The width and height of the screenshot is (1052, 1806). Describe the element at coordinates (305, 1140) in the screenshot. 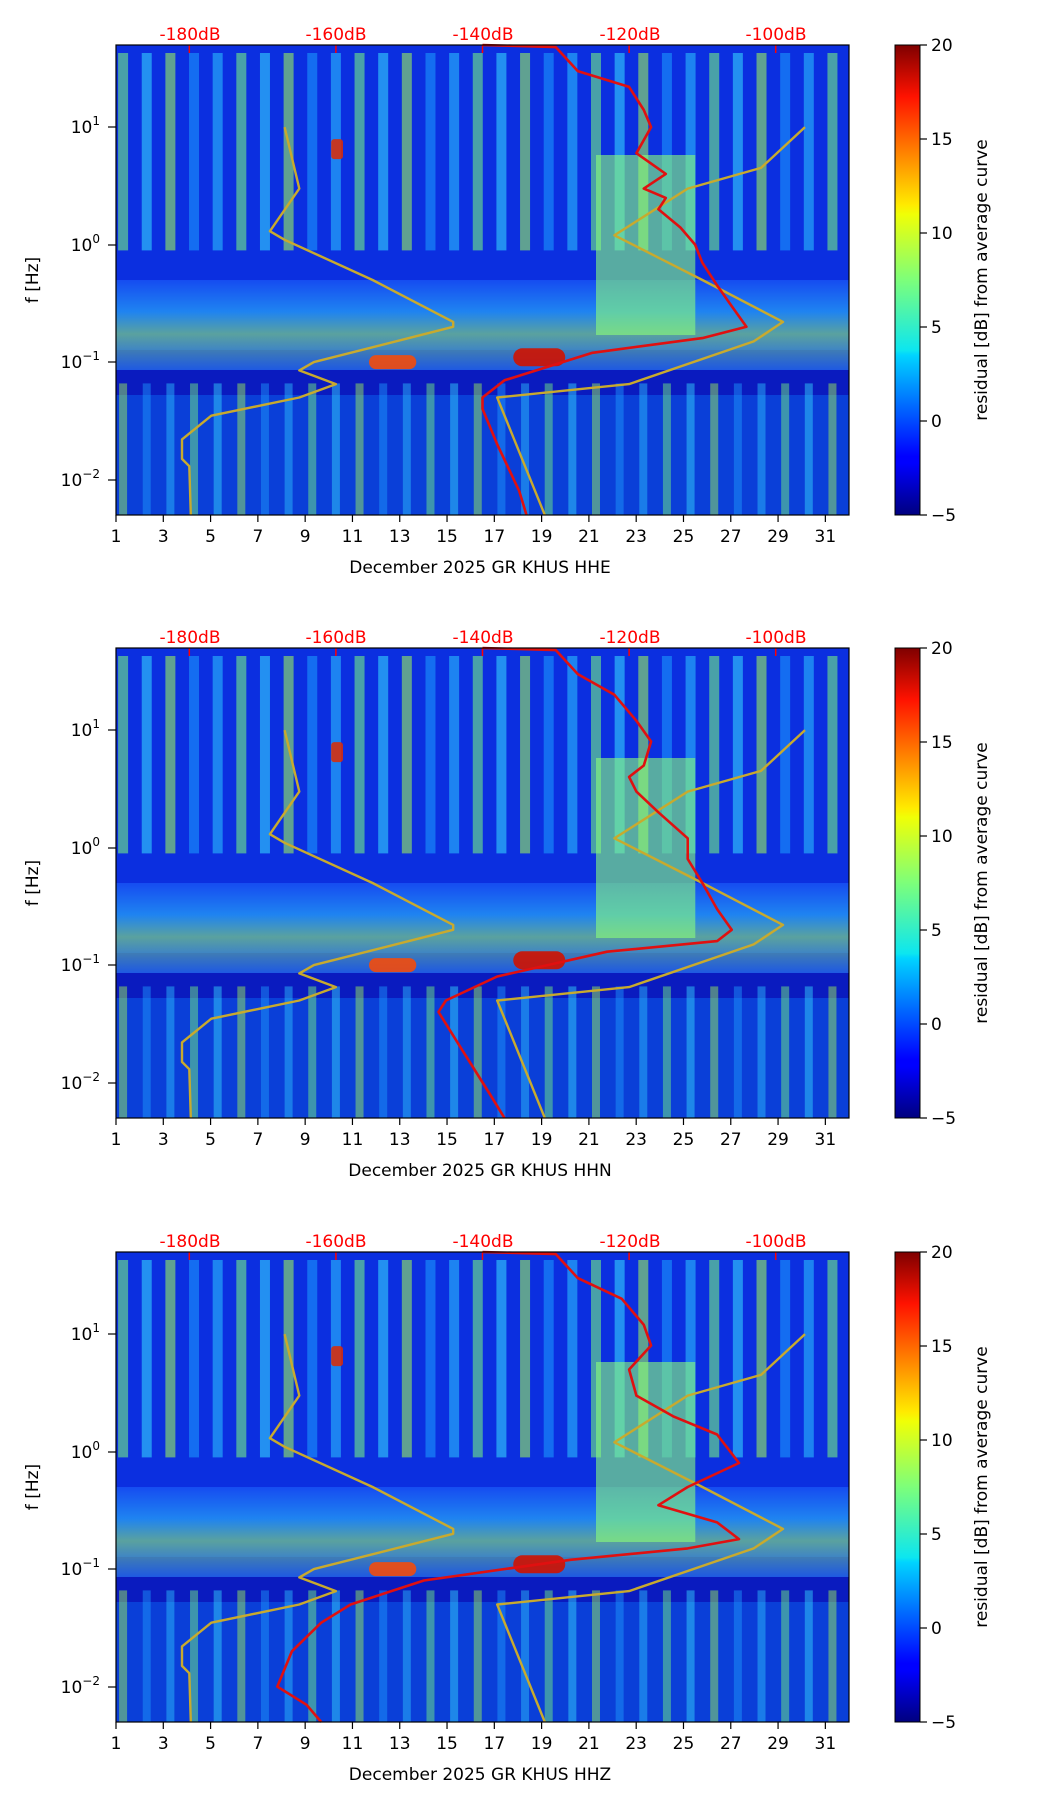

I see `x-tick-label: 9` at that location.